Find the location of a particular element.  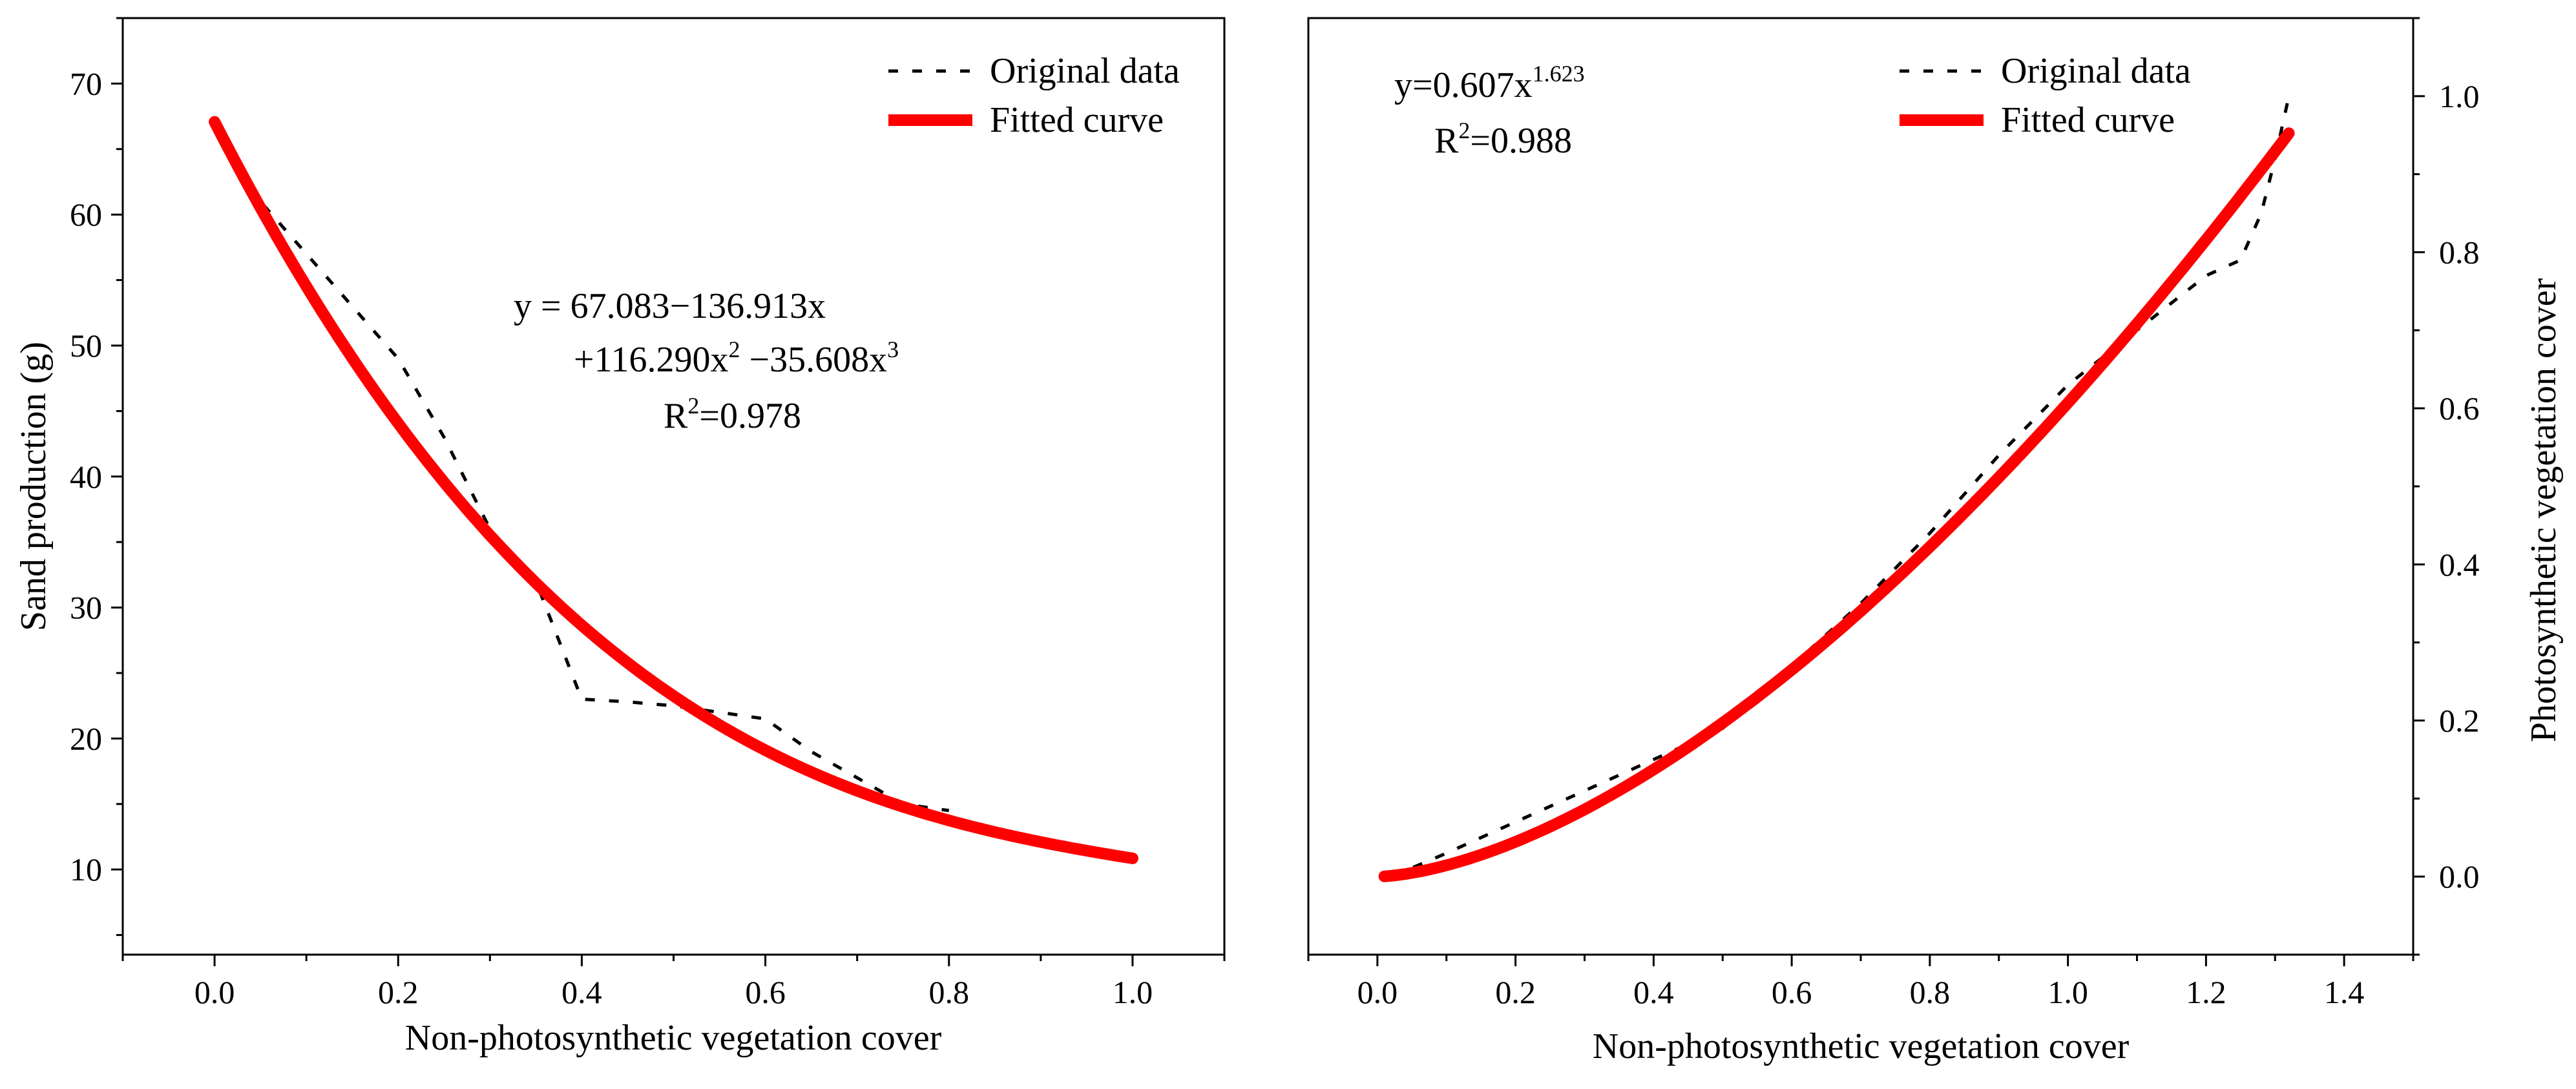

right-equation: y=0.607x1.623 R2=0.988 is located at coordinates (1489, 111).